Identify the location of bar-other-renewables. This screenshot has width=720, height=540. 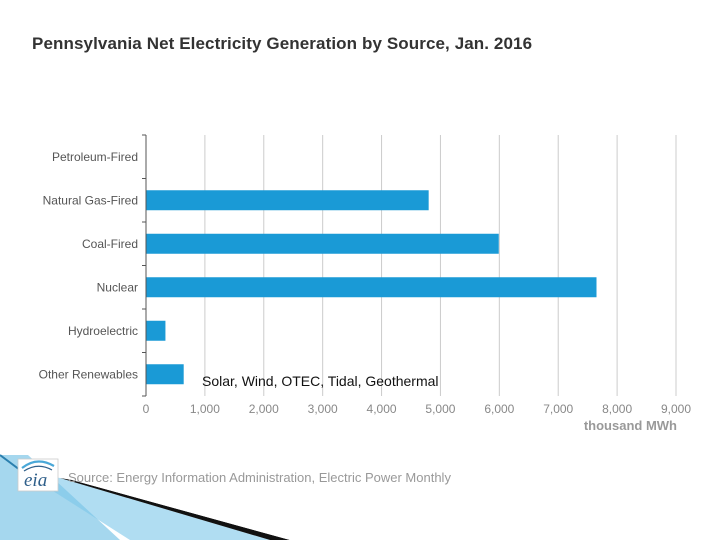
(165, 374).